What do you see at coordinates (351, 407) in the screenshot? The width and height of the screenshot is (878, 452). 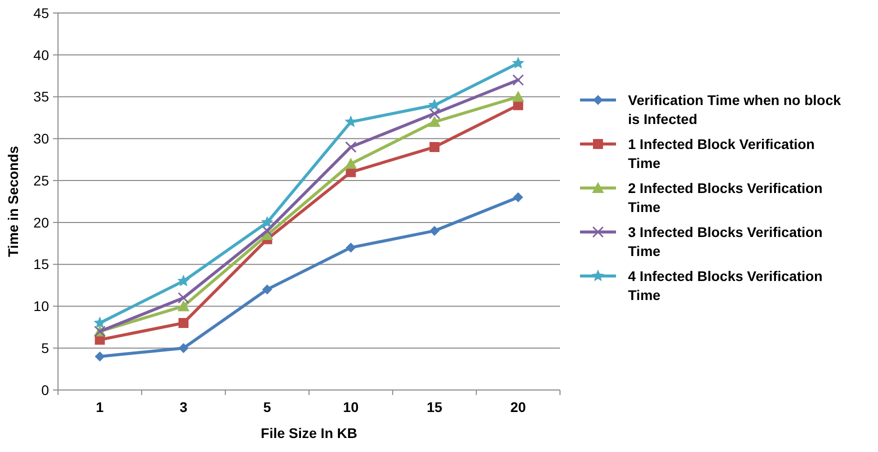 I see `x-tick-label: 10` at bounding box center [351, 407].